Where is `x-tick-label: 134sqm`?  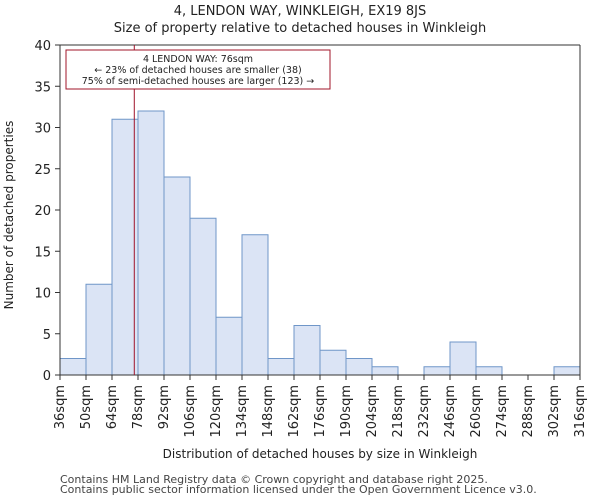
x-tick-label: 134sqm is located at coordinates (242, 411).